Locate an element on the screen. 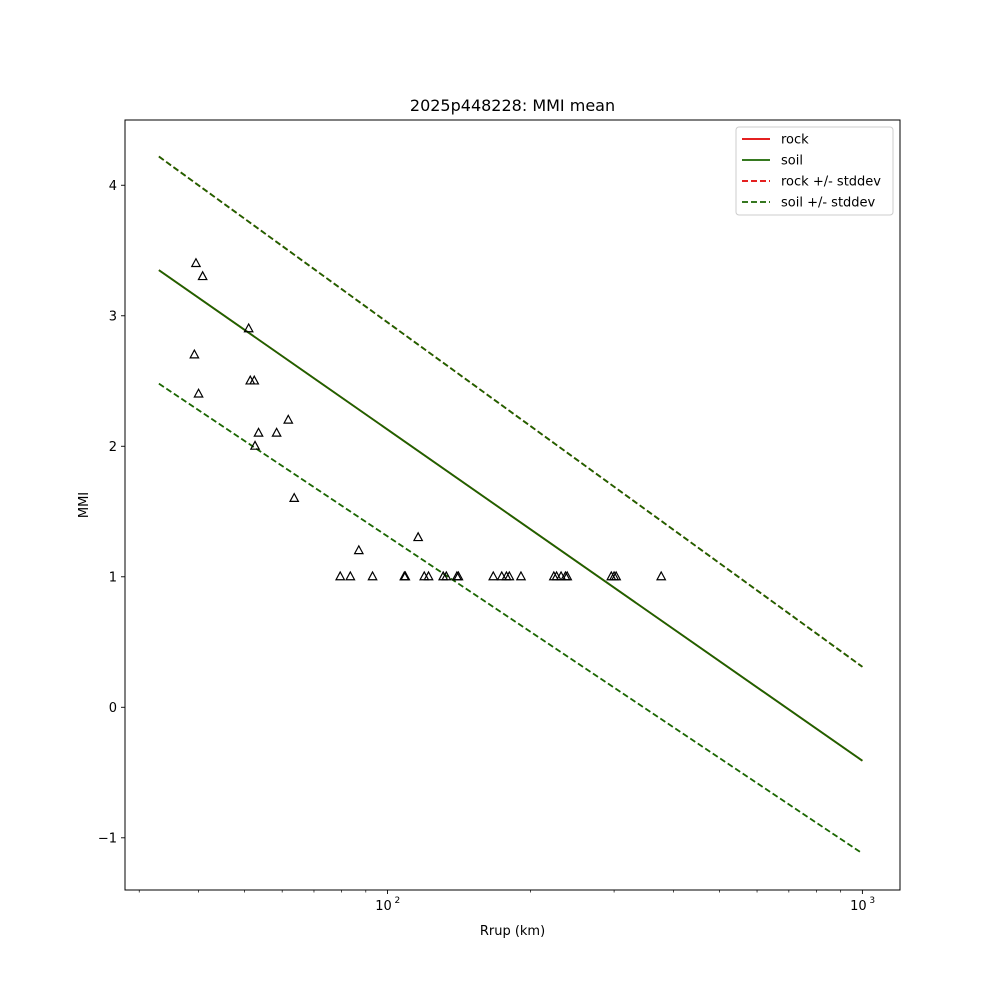  y-axis-label: MMI is located at coordinates (84, 505).